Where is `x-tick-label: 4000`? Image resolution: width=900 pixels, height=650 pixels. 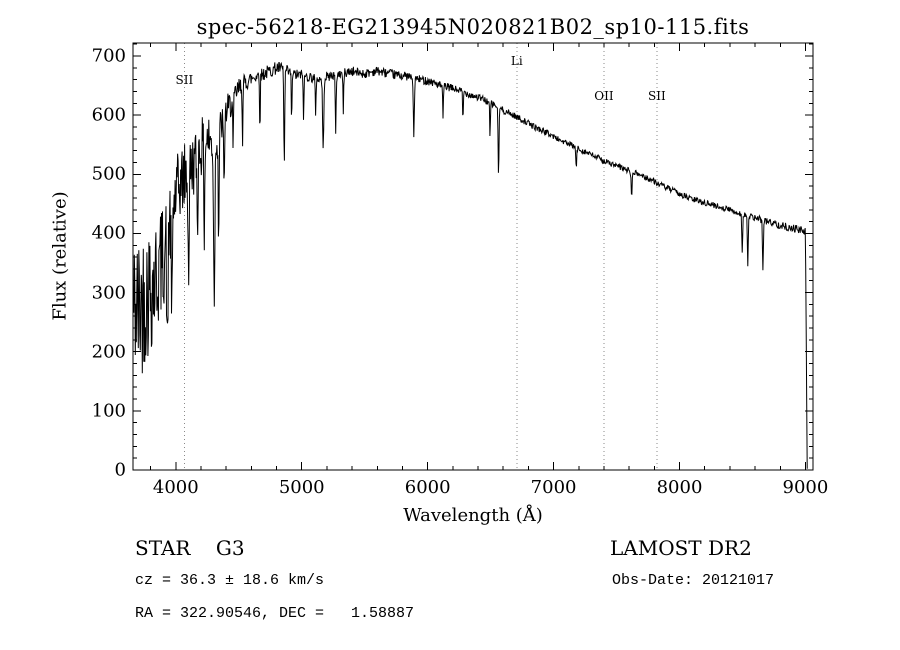 x-tick-label: 4000 is located at coordinates (175, 487).